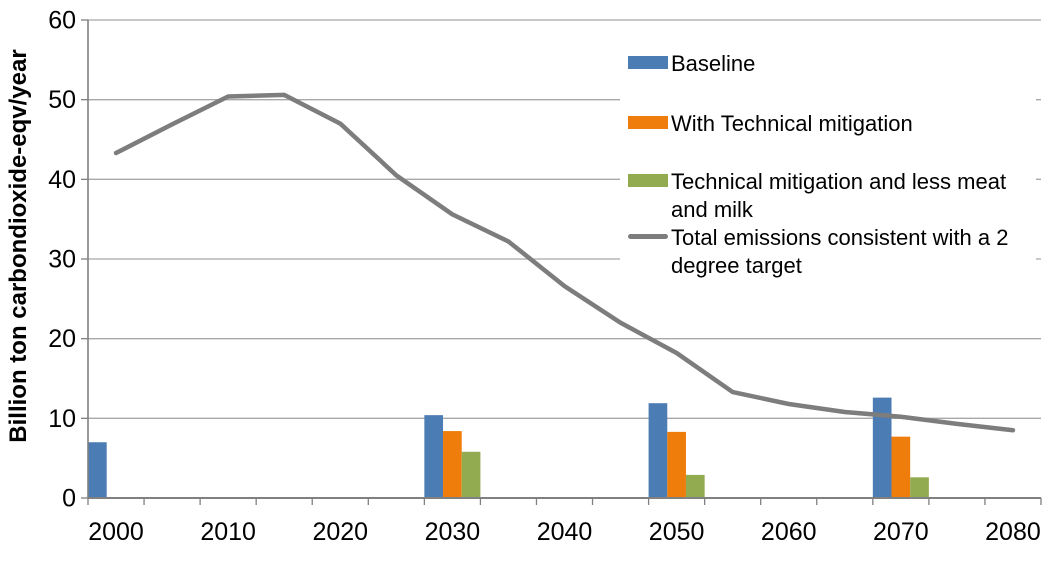 This screenshot has width=1054, height=581. What do you see at coordinates (1013, 532) in the screenshot?
I see `x-tick-label: 2080` at bounding box center [1013, 532].